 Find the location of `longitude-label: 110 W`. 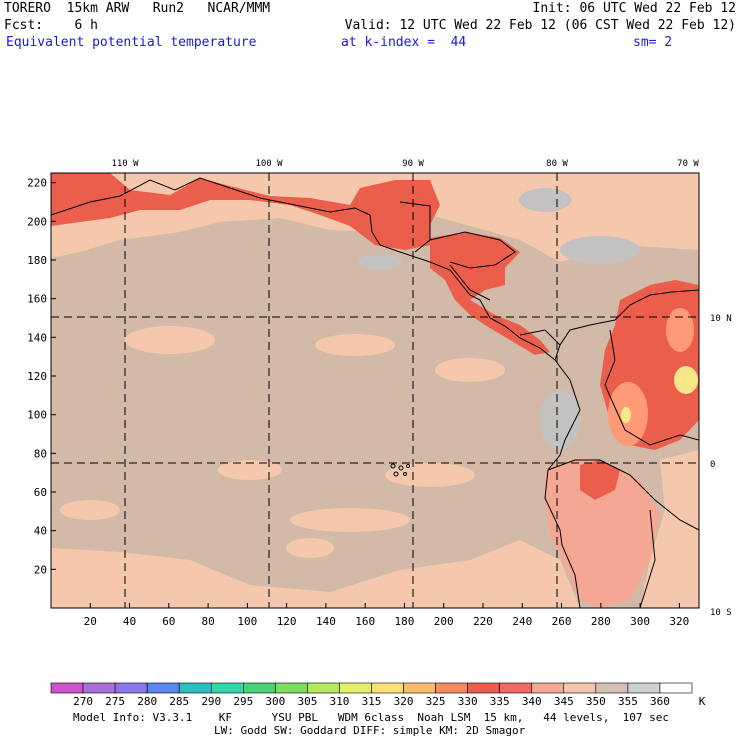

longitude-label: 110 W is located at coordinates (125, 164).